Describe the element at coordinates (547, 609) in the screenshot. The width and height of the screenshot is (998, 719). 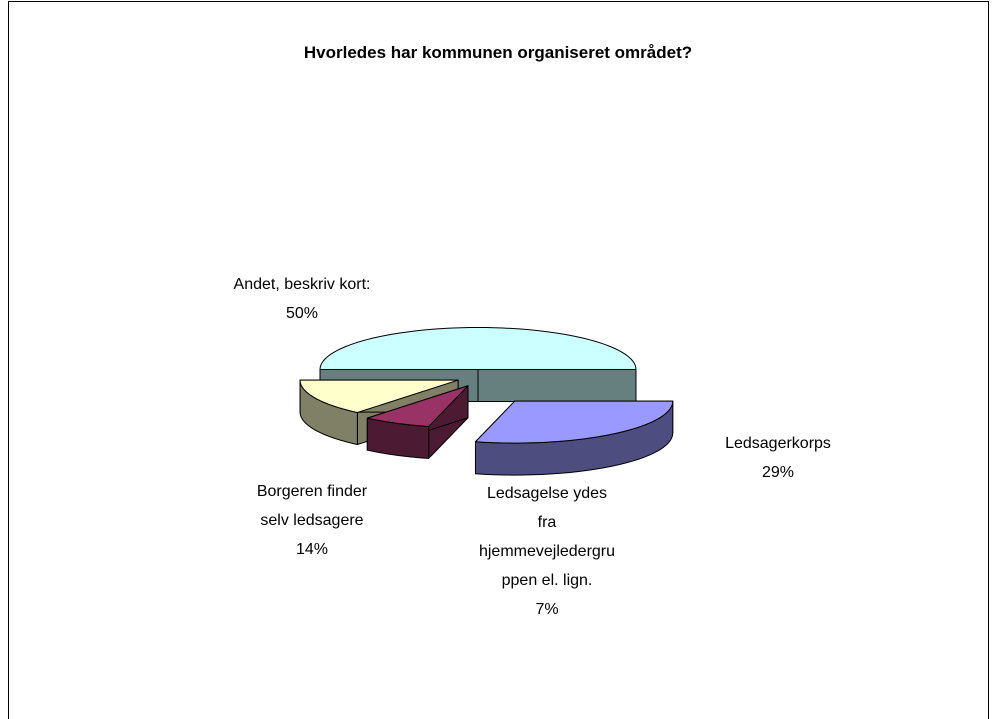
I see `slice-value: 7%` at that location.